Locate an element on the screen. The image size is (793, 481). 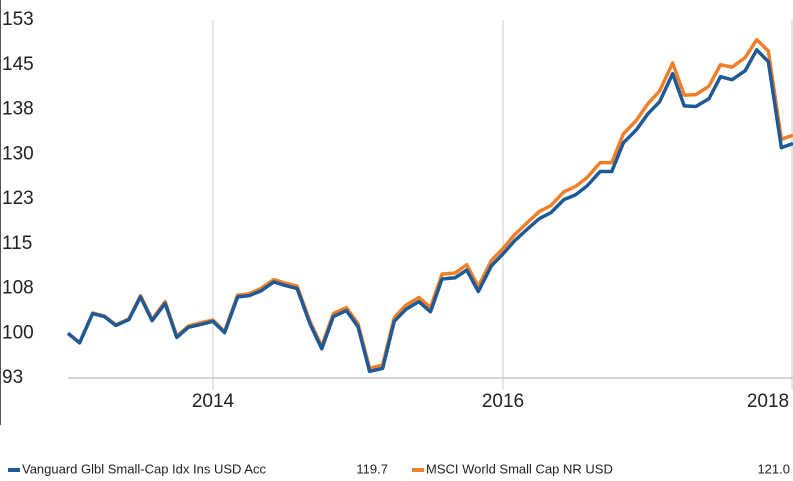
y-tick-label: 138 is located at coordinates (18, 109).